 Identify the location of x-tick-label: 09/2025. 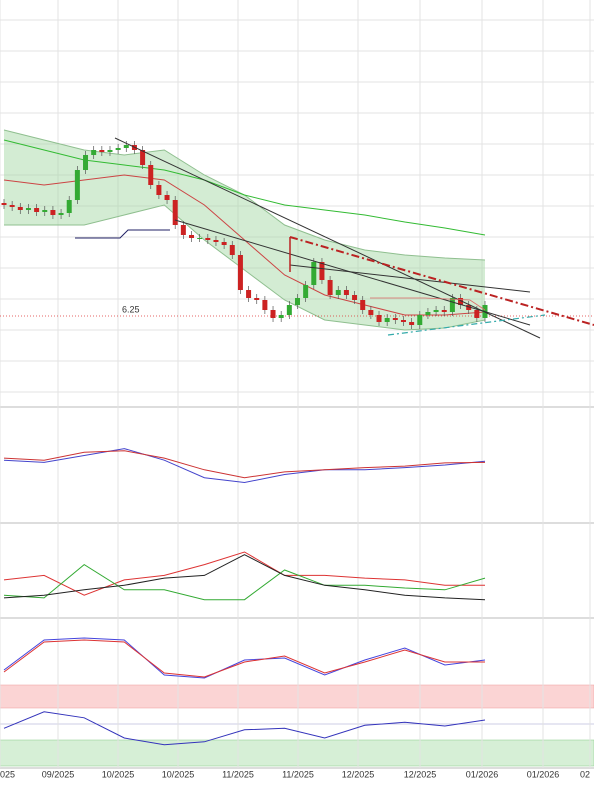
(58, 774).